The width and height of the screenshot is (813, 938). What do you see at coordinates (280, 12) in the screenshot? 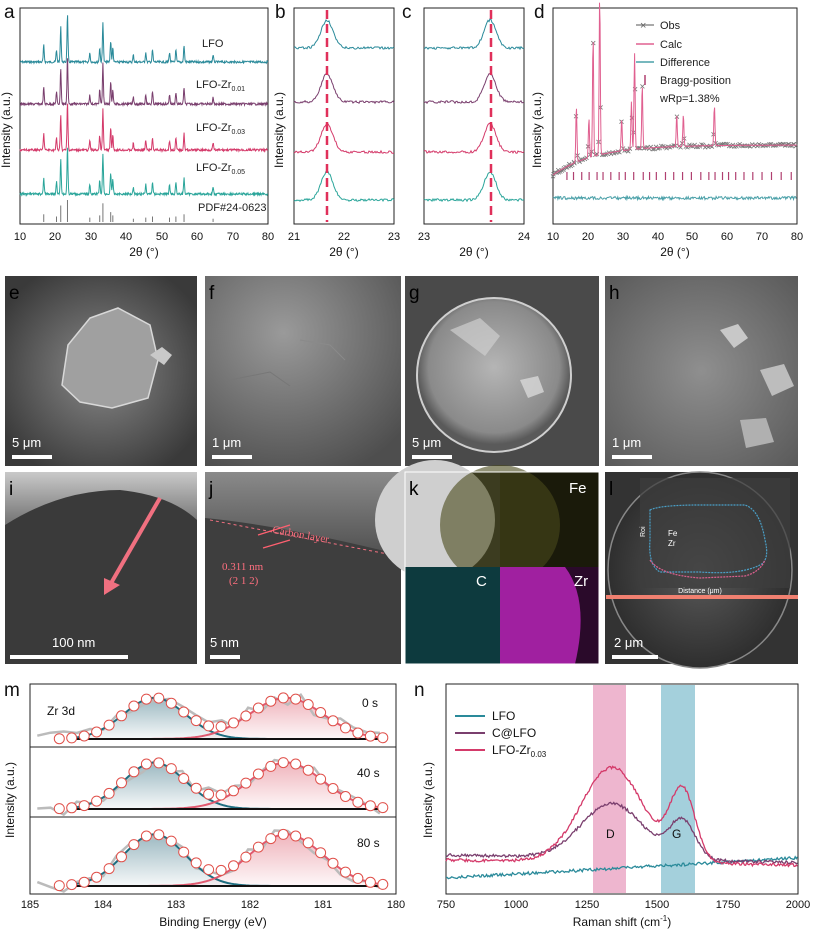
I see `panel-label-b: b` at bounding box center [280, 12].